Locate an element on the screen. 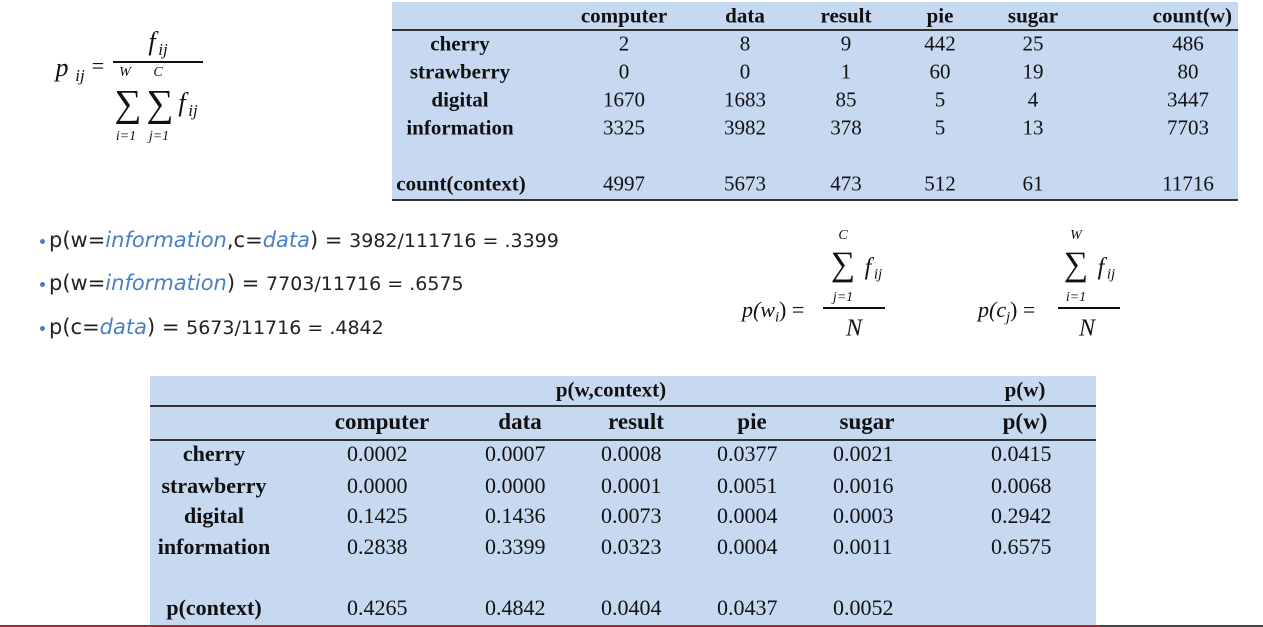  formula-text: p(c is located at coordinates (992, 309).